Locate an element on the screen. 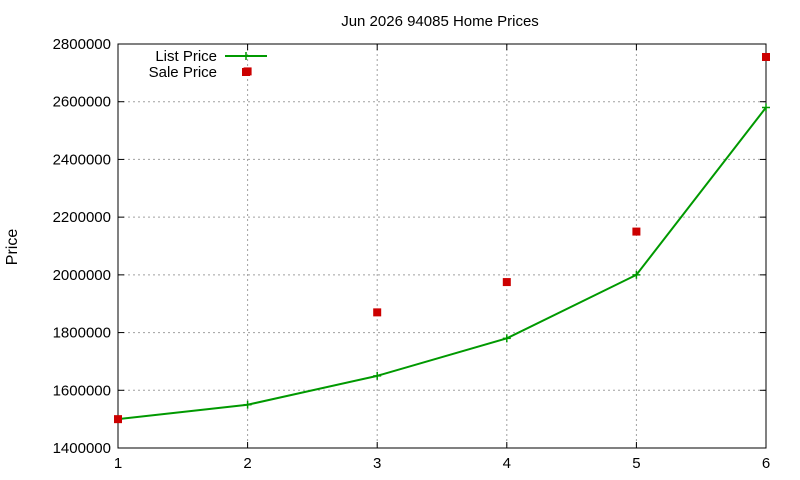 The height and width of the screenshot is (480, 800). y-tick-label: 1600000 is located at coordinates (82, 390).